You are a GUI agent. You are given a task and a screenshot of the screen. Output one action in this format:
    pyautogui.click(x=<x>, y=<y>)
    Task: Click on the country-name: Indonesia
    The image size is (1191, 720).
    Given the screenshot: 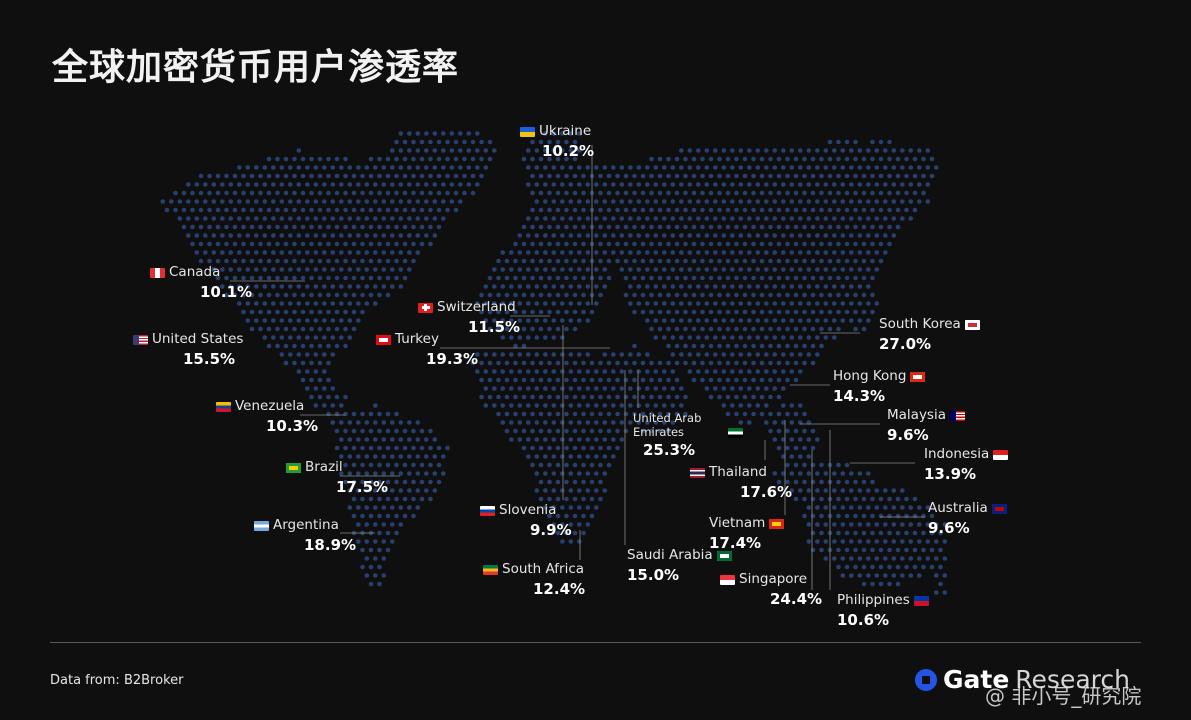 What is the action you would take?
    pyautogui.click(x=966, y=454)
    